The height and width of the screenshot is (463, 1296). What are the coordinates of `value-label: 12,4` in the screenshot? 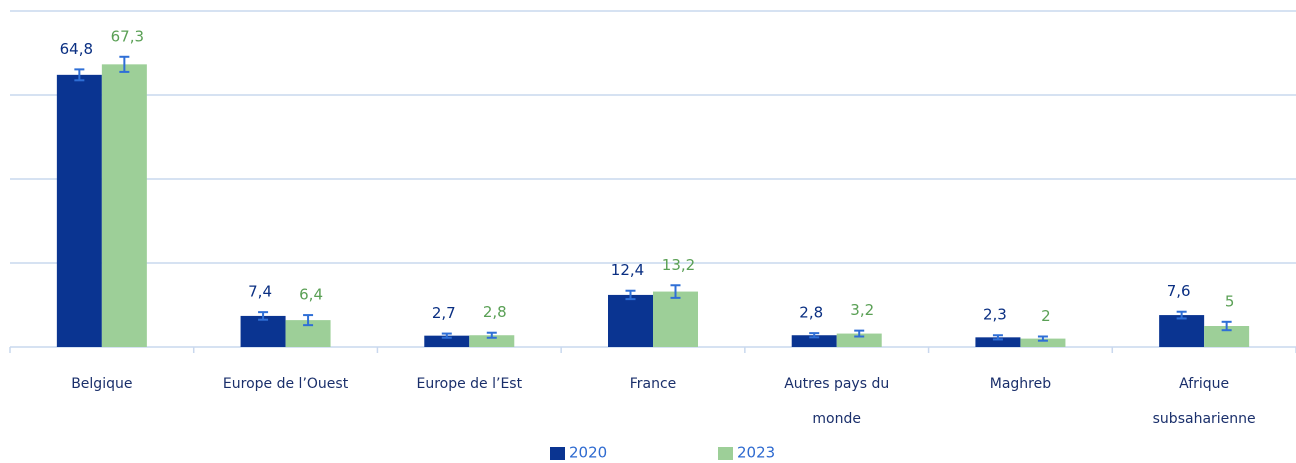 It's located at (627, 270).